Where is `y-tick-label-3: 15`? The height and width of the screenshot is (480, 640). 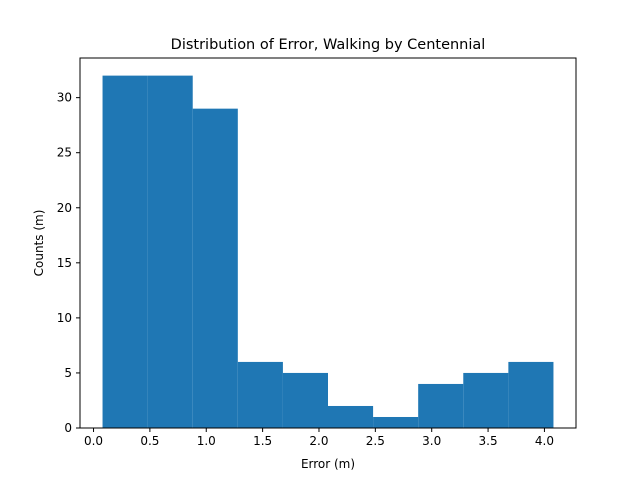
y-tick-label-3: 15 is located at coordinates (64, 263).